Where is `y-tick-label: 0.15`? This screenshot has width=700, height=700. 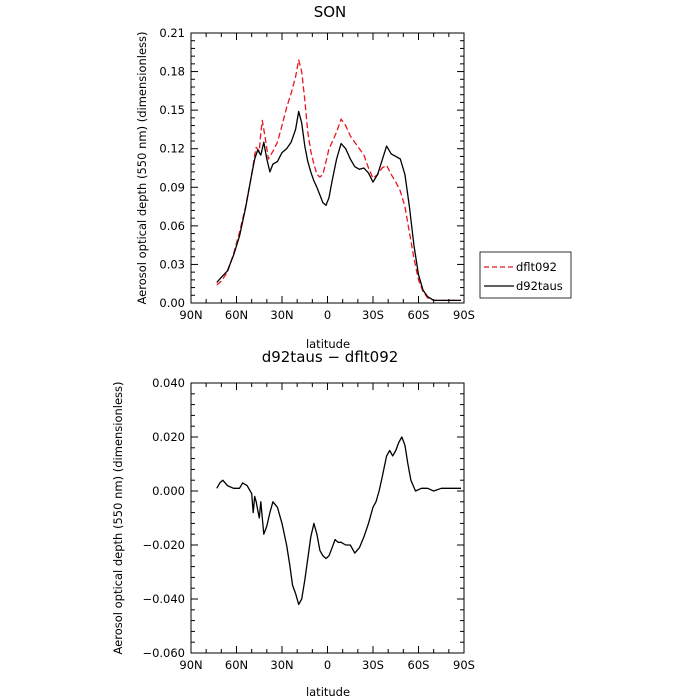
y-tick-label: 0.15 is located at coordinates (172, 110).